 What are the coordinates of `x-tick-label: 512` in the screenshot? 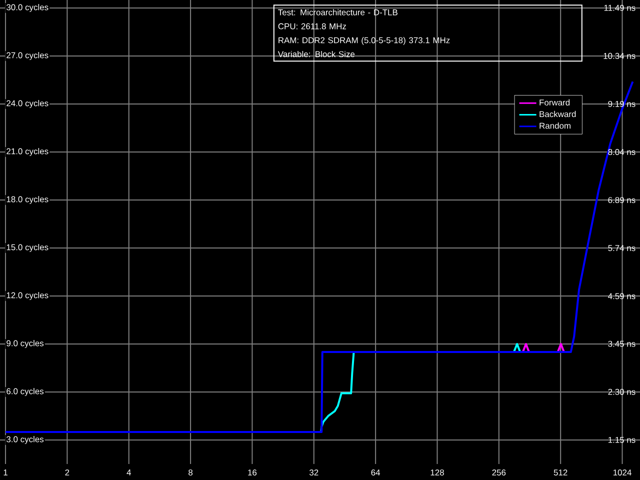 It's located at (561, 473).